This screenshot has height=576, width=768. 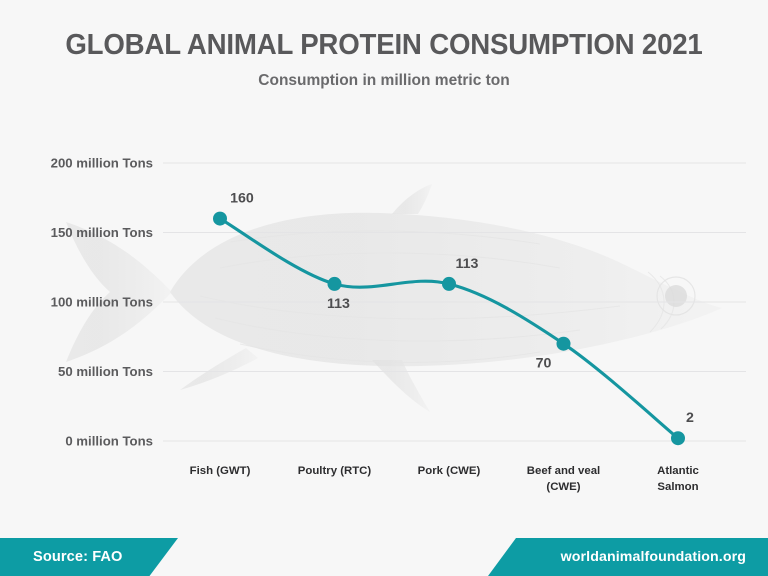 I want to click on website-banner: worldanimalfoundation.org, so click(x=628, y=557).